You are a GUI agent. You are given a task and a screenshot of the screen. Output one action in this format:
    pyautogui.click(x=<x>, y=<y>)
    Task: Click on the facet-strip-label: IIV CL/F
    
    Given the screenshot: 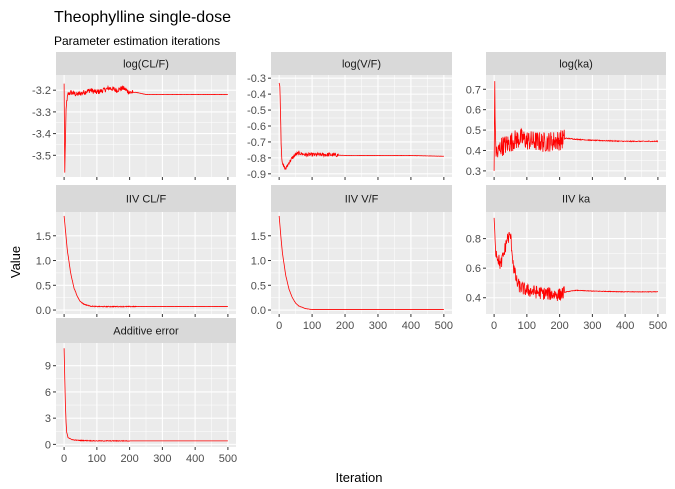 What is the action you would take?
    pyautogui.click(x=146, y=200)
    